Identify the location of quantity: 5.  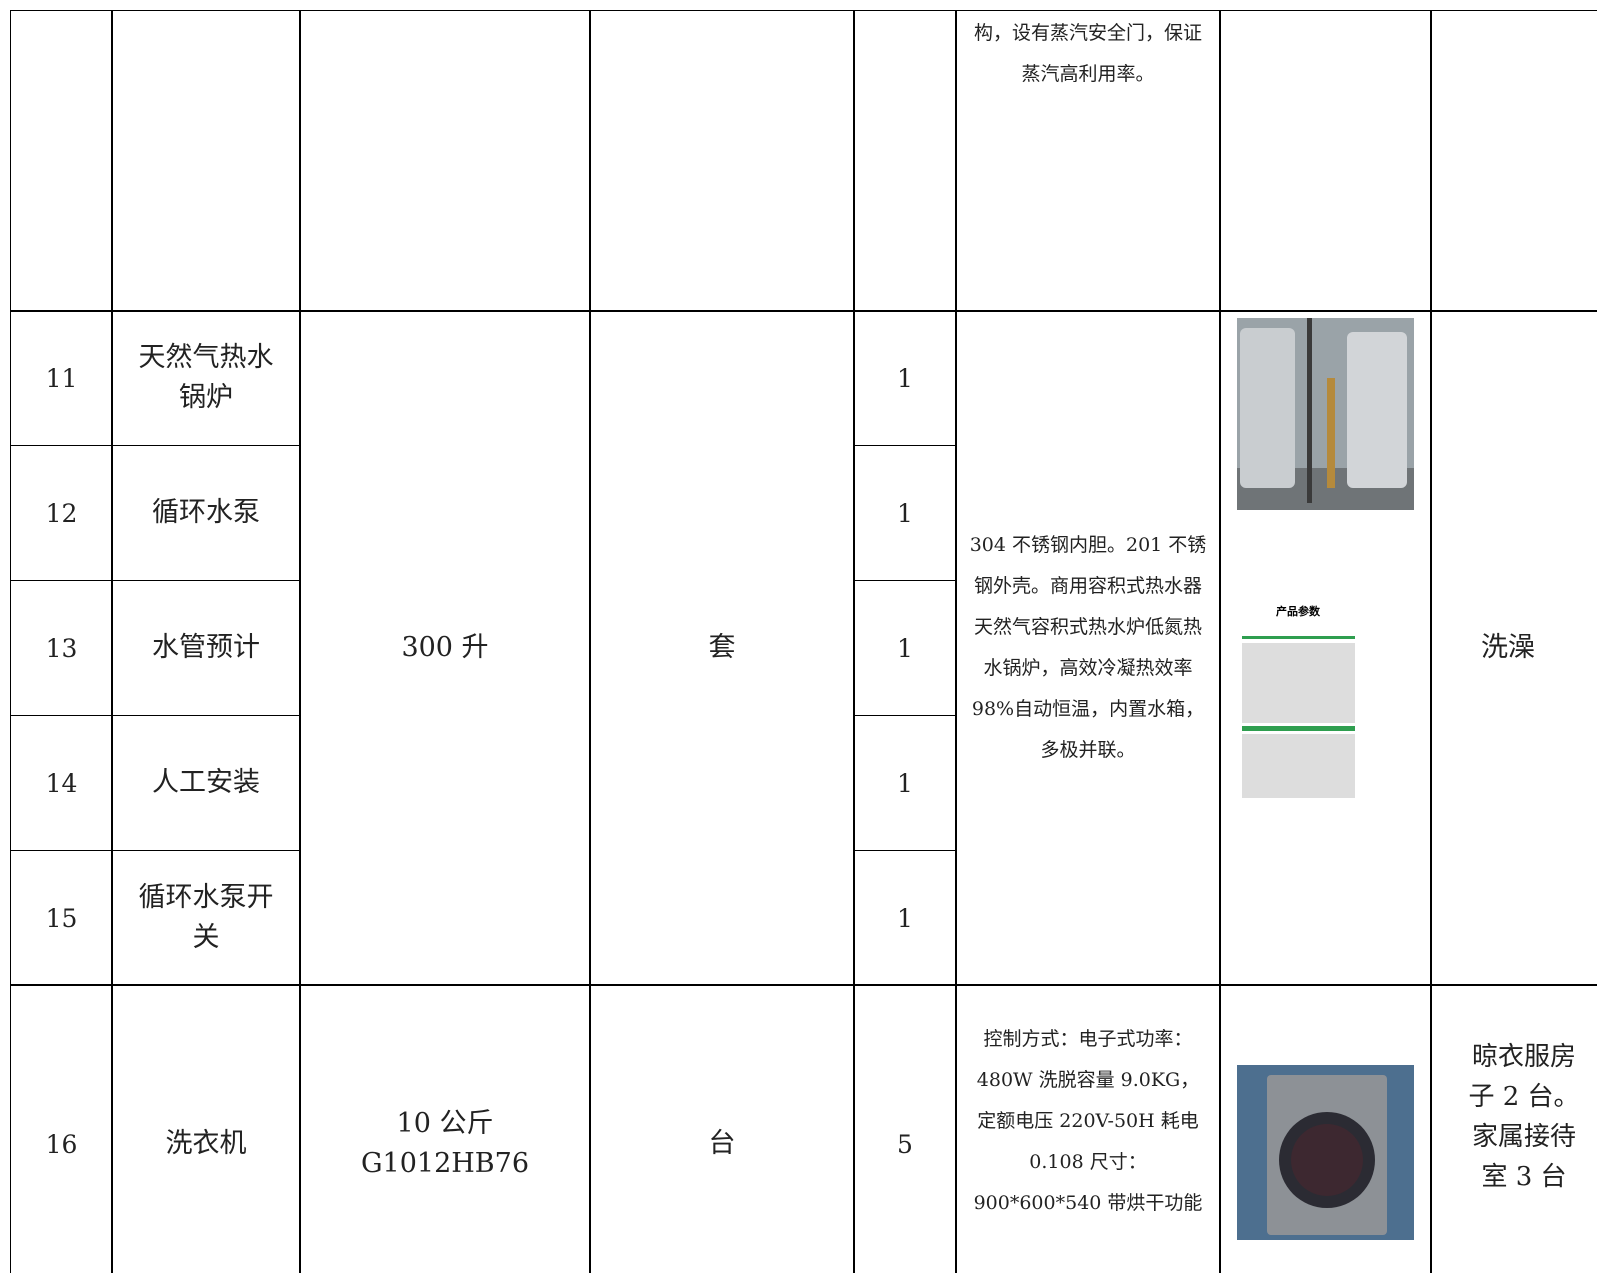
(905, 1144).